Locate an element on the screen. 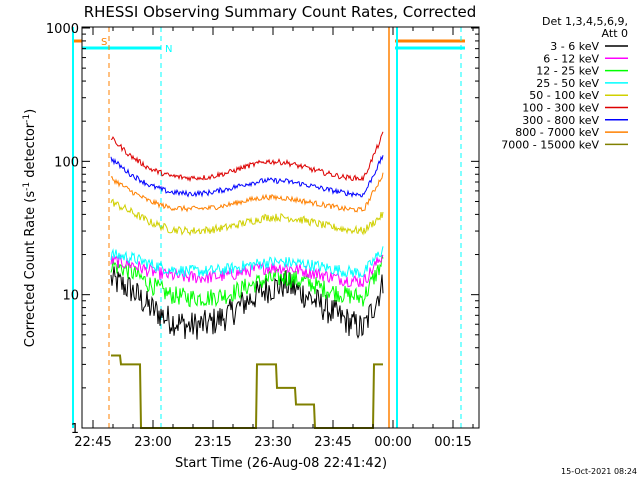 The height and width of the screenshot is (480, 640). y-axis-label-main: Corrected Count Rate (s is located at coordinates (30, 269).